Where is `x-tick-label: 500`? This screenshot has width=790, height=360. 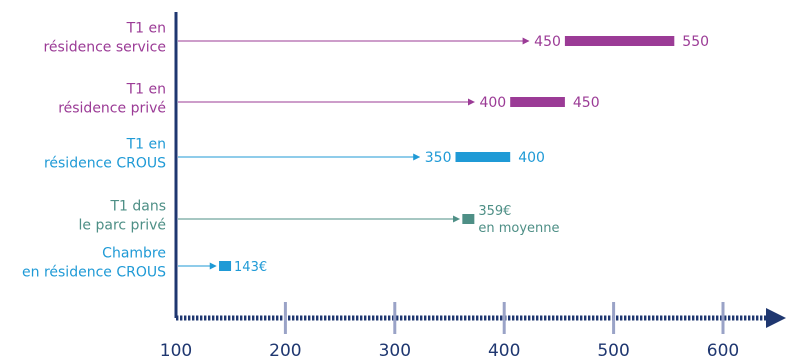 x-tick-label: 500 is located at coordinates (613, 350).